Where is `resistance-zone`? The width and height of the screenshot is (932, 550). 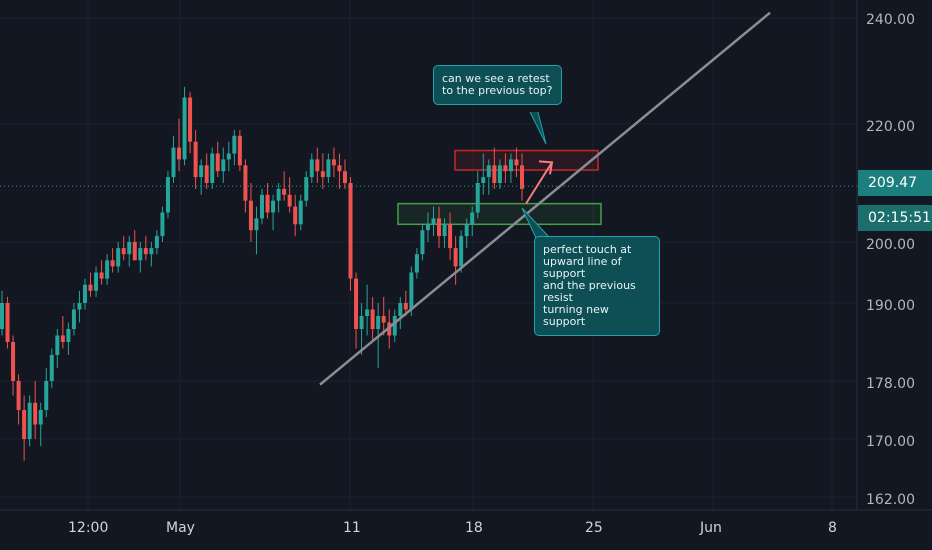 resistance-zone is located at coordinates (526, 160).